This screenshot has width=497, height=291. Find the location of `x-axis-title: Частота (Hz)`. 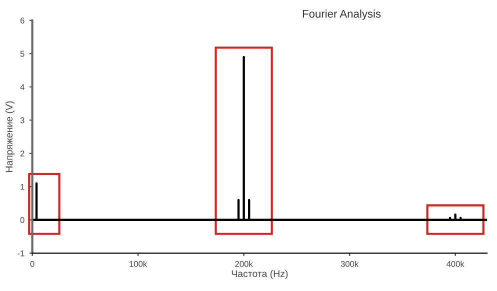

x-axis-title: Частота (Hz) is located at coordinates (260, 275).